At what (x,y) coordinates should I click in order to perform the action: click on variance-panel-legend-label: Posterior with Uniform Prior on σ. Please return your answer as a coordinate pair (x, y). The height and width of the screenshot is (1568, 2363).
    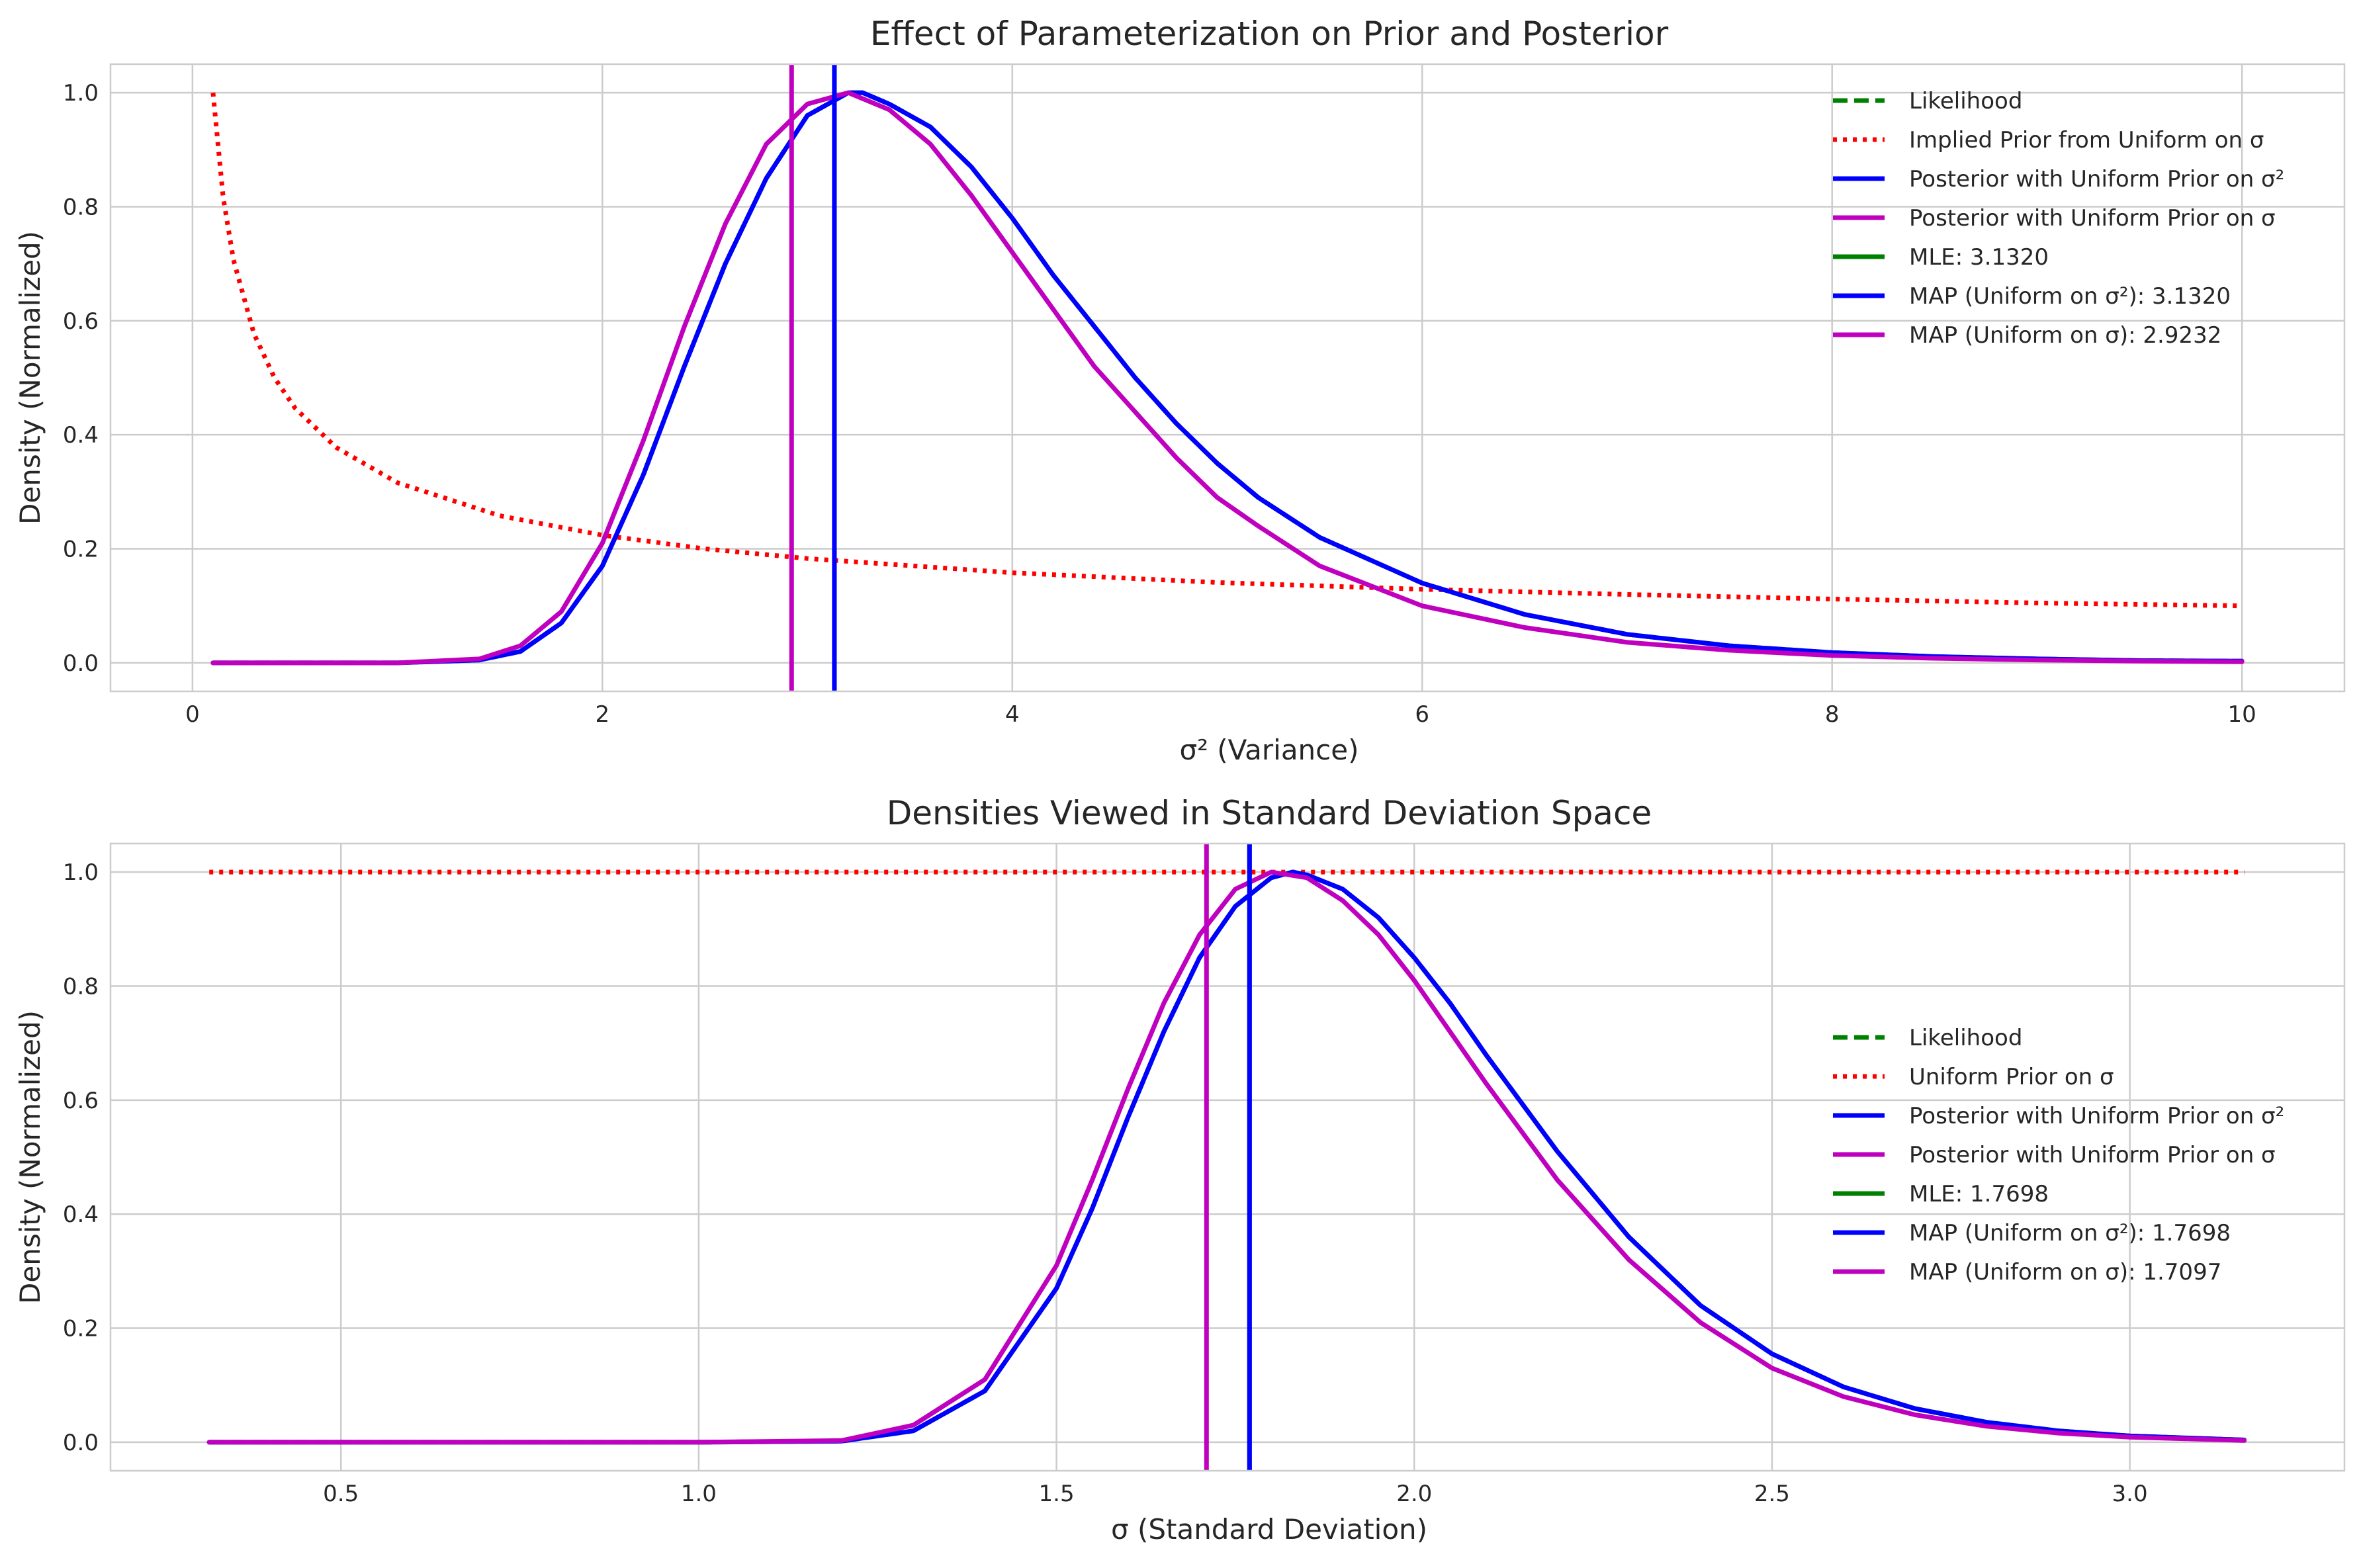
    Looking at the image, I should click on (2092, 219).